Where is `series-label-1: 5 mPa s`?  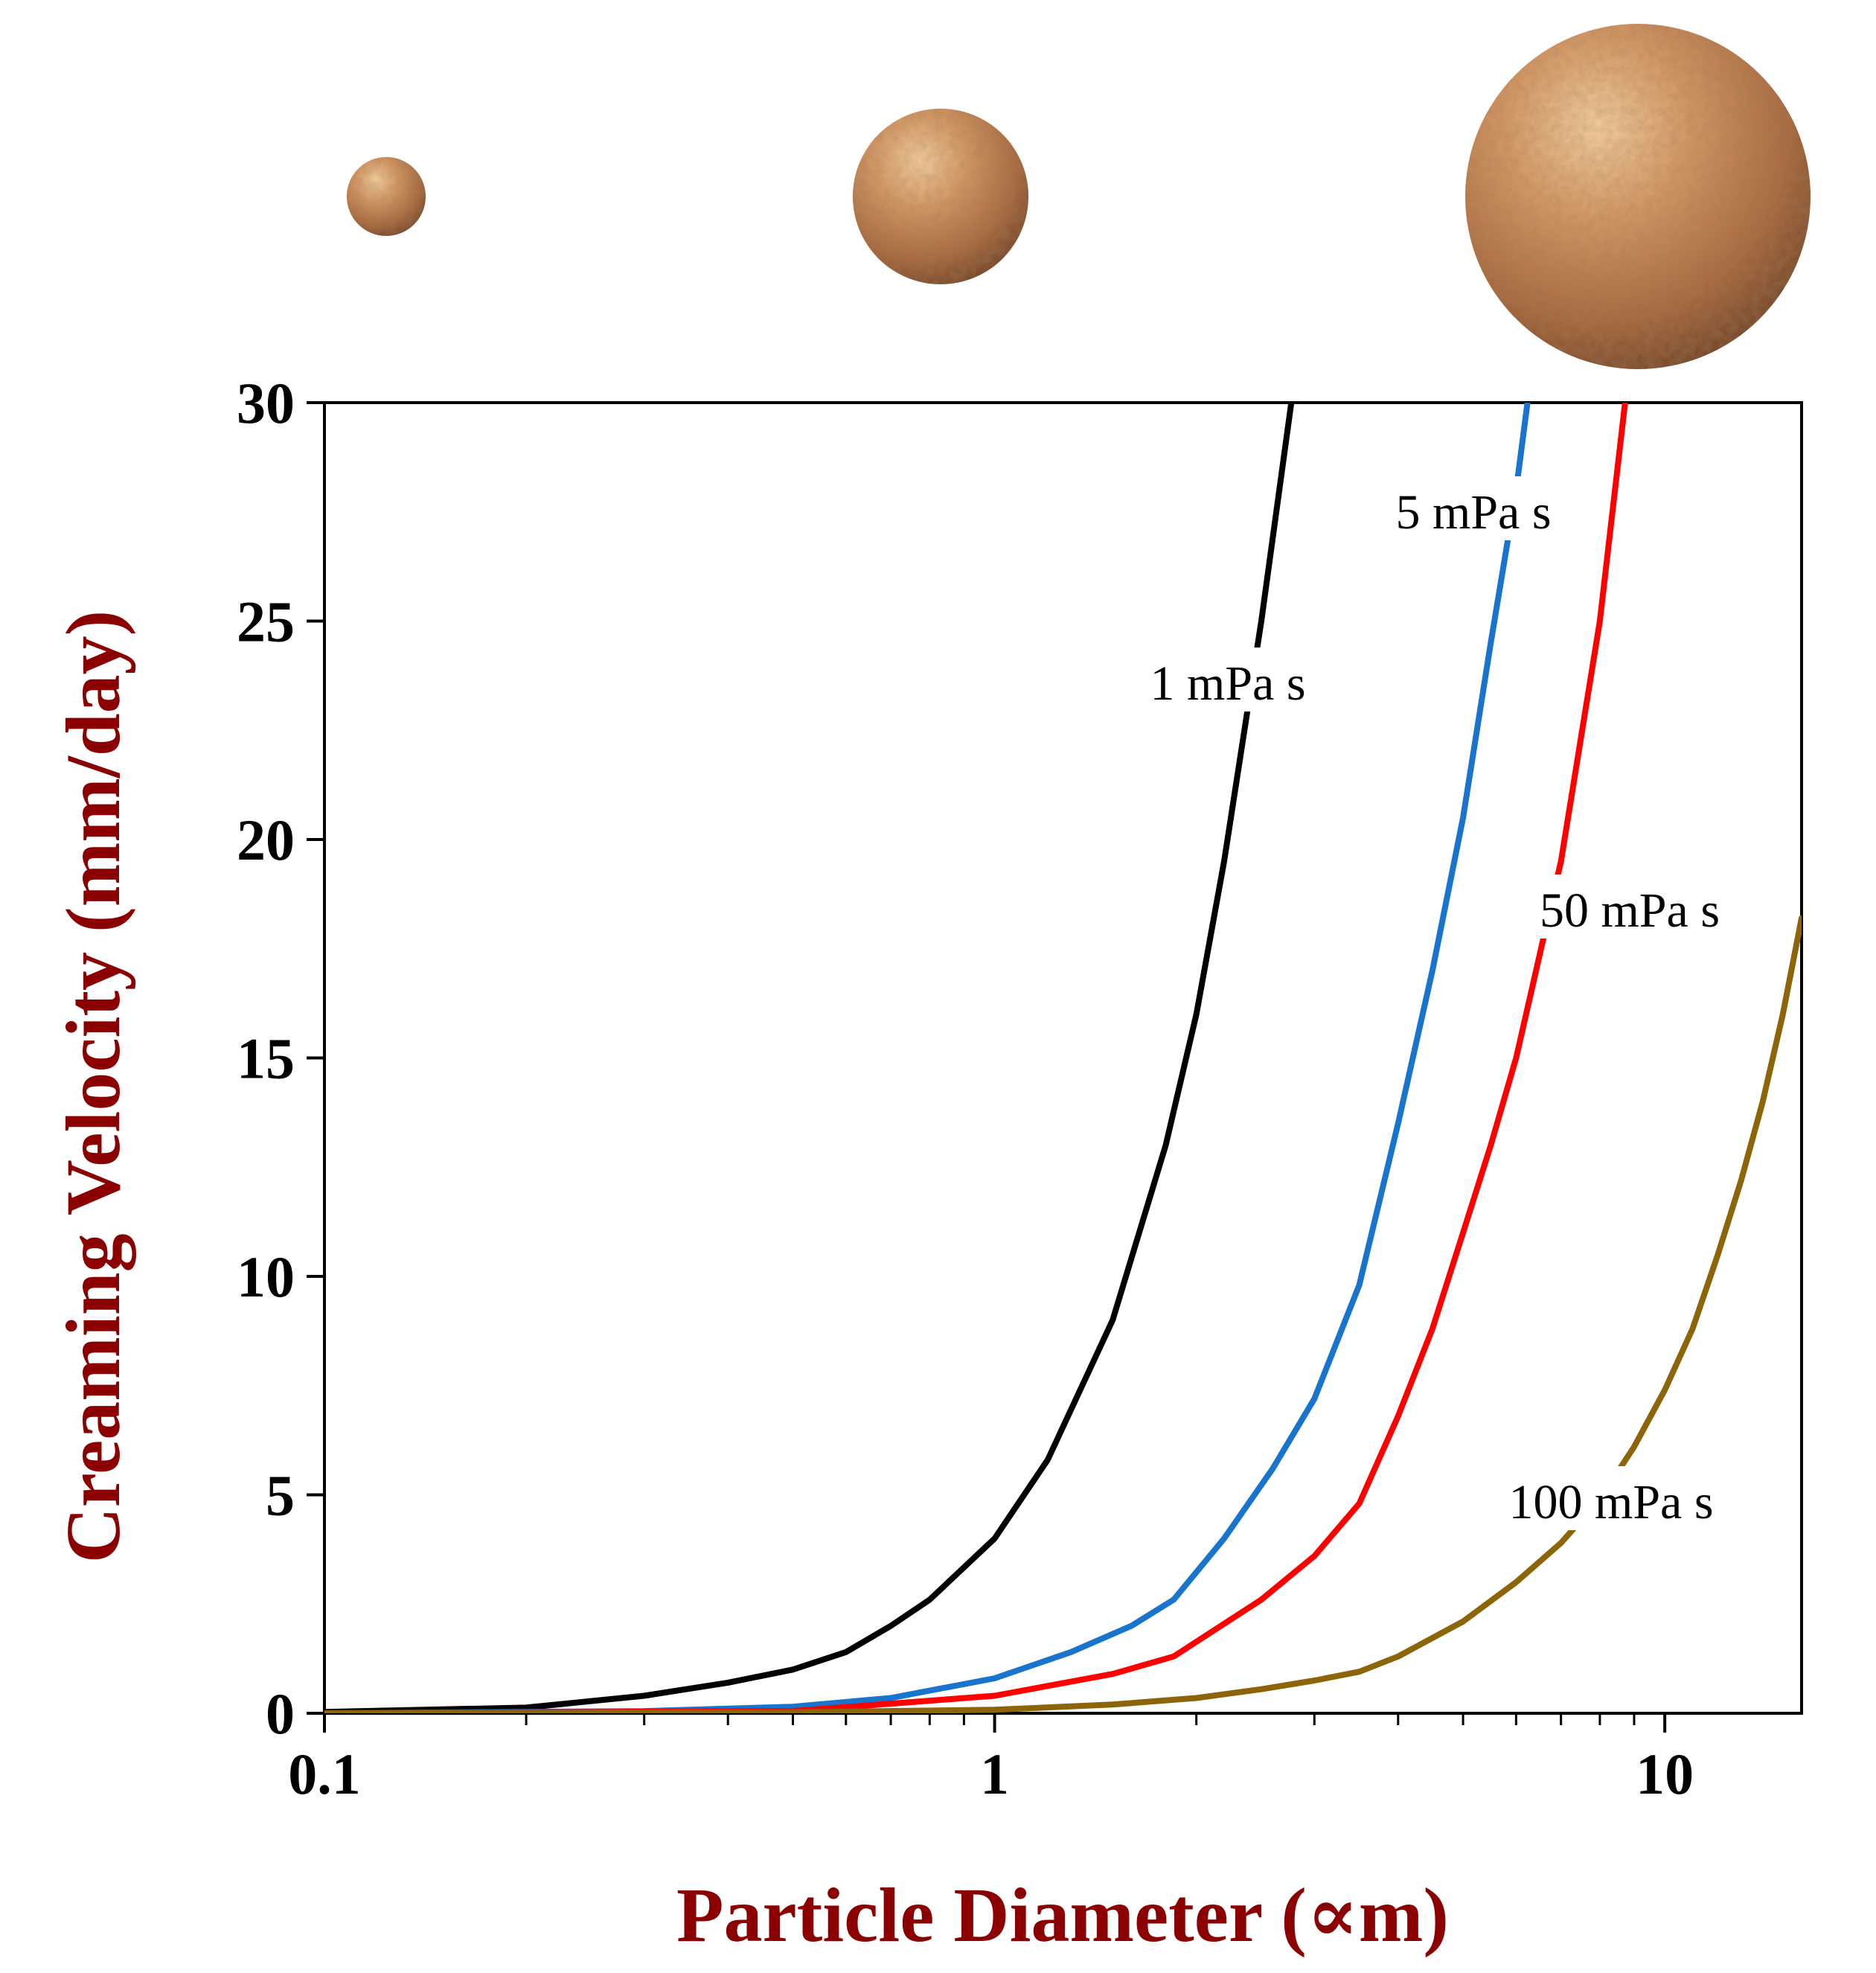
series-label-1: 5 mPa s is located at coordinates (1473, 513).